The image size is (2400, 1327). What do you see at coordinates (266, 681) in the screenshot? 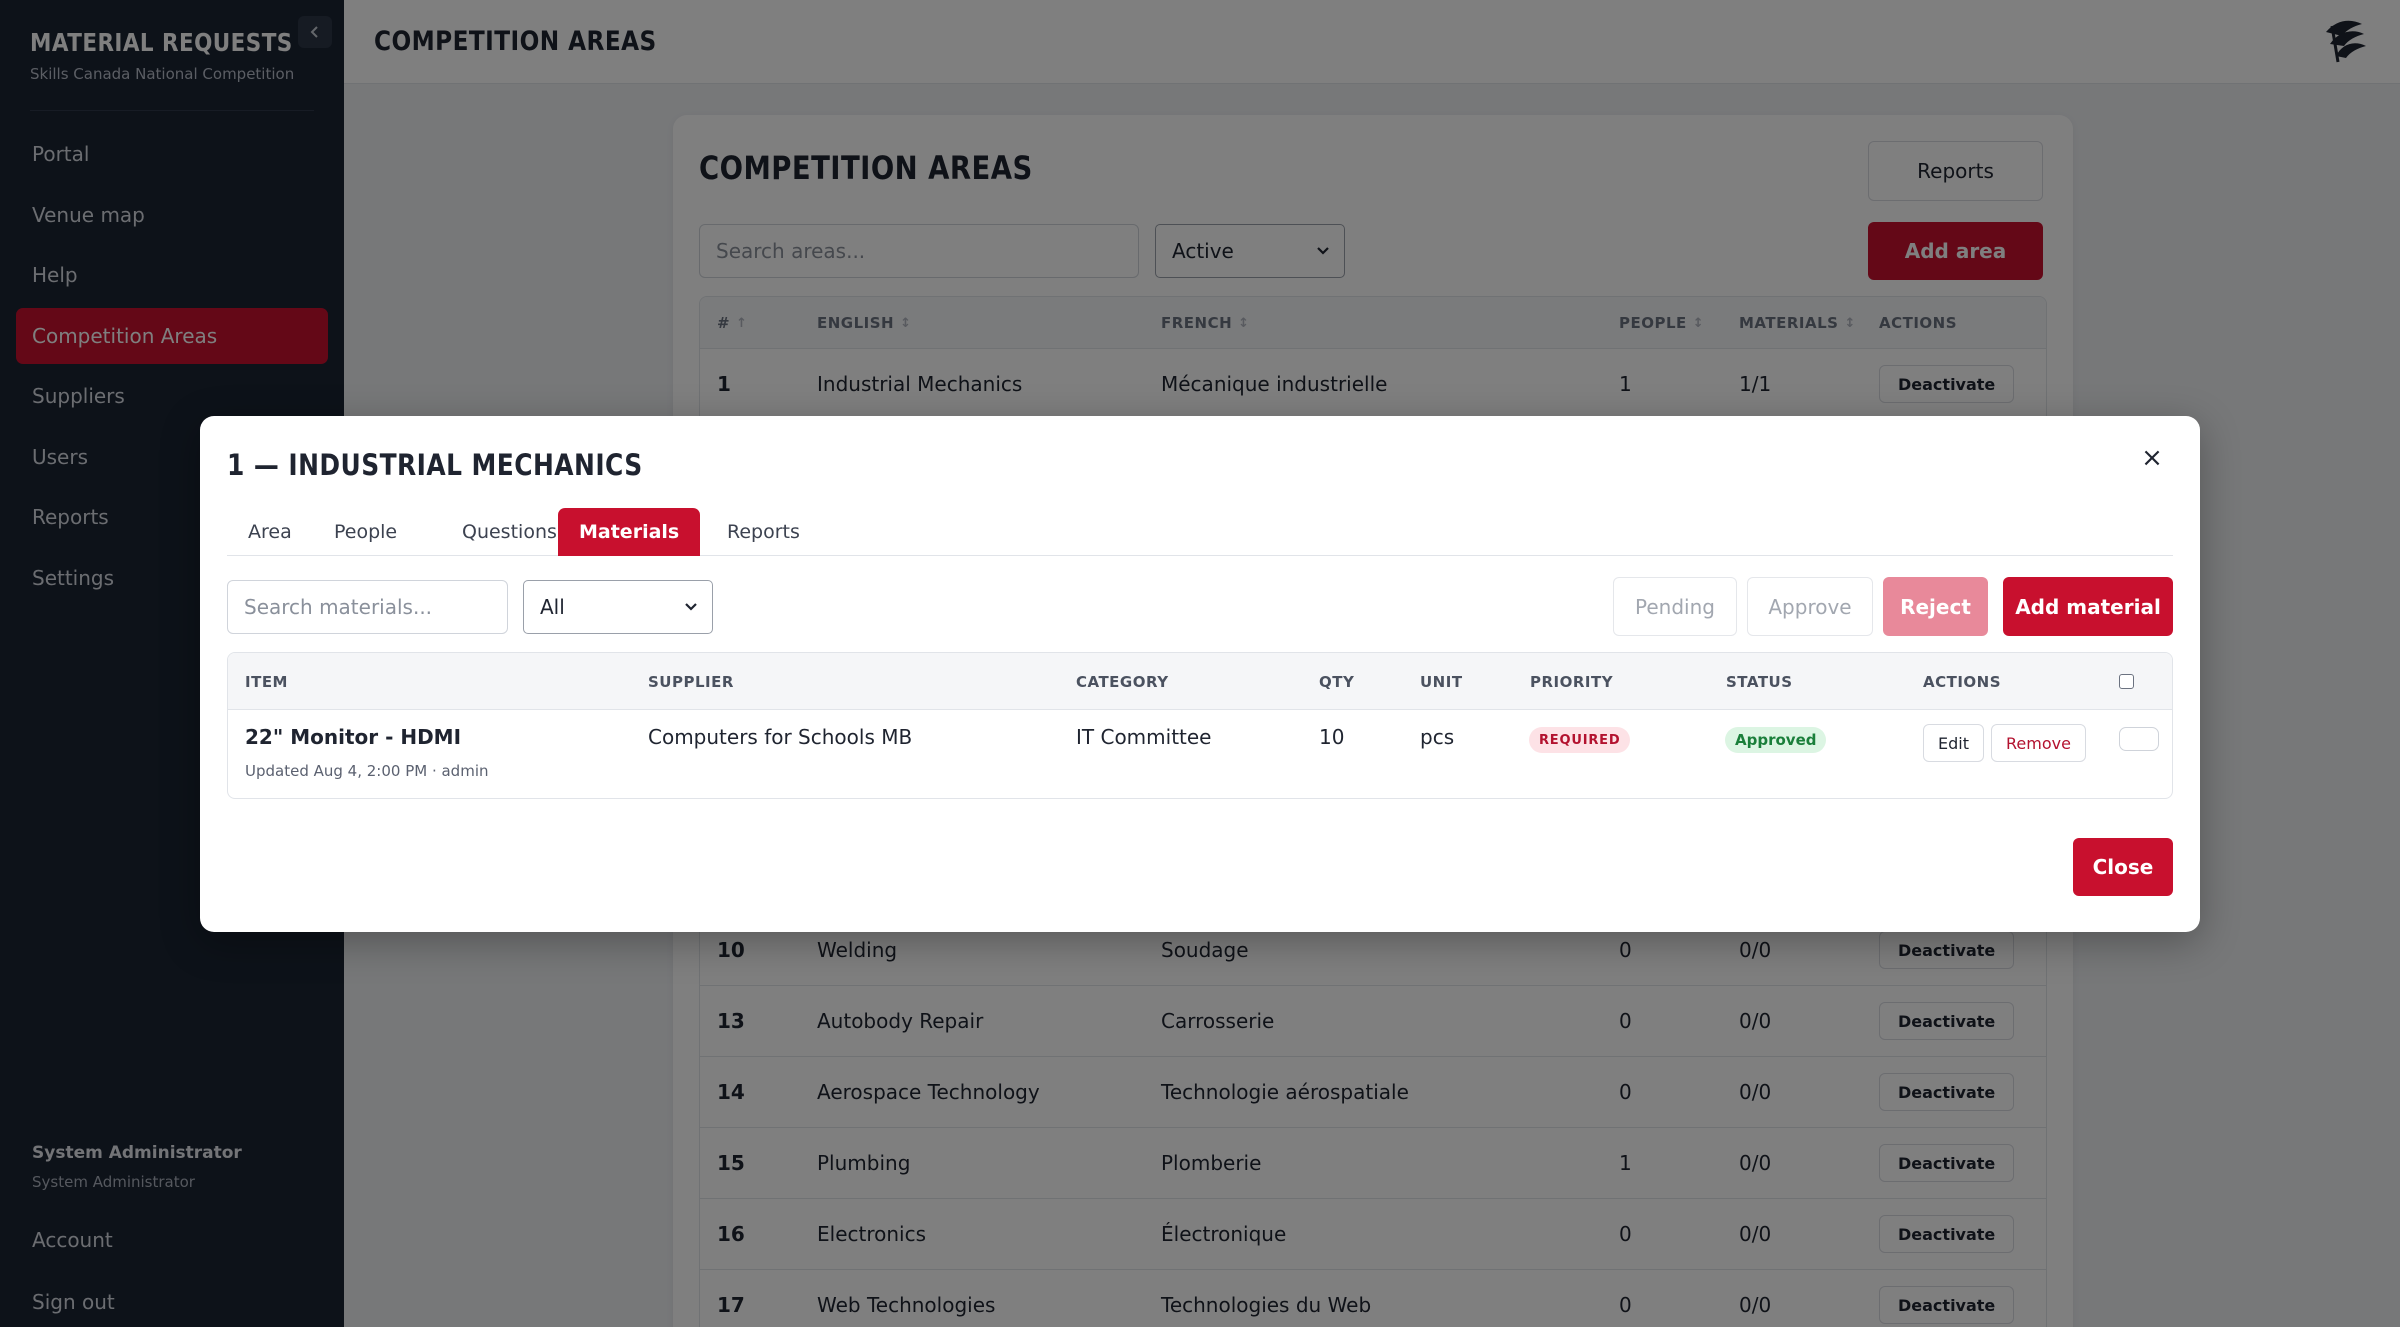
I see `col-item-header: ITEM` at bounding box center [266, 681].